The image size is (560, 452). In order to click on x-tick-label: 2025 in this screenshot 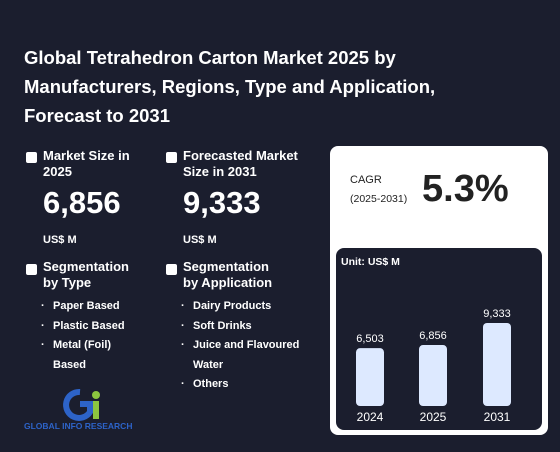, I will do `click(433, 417)`.